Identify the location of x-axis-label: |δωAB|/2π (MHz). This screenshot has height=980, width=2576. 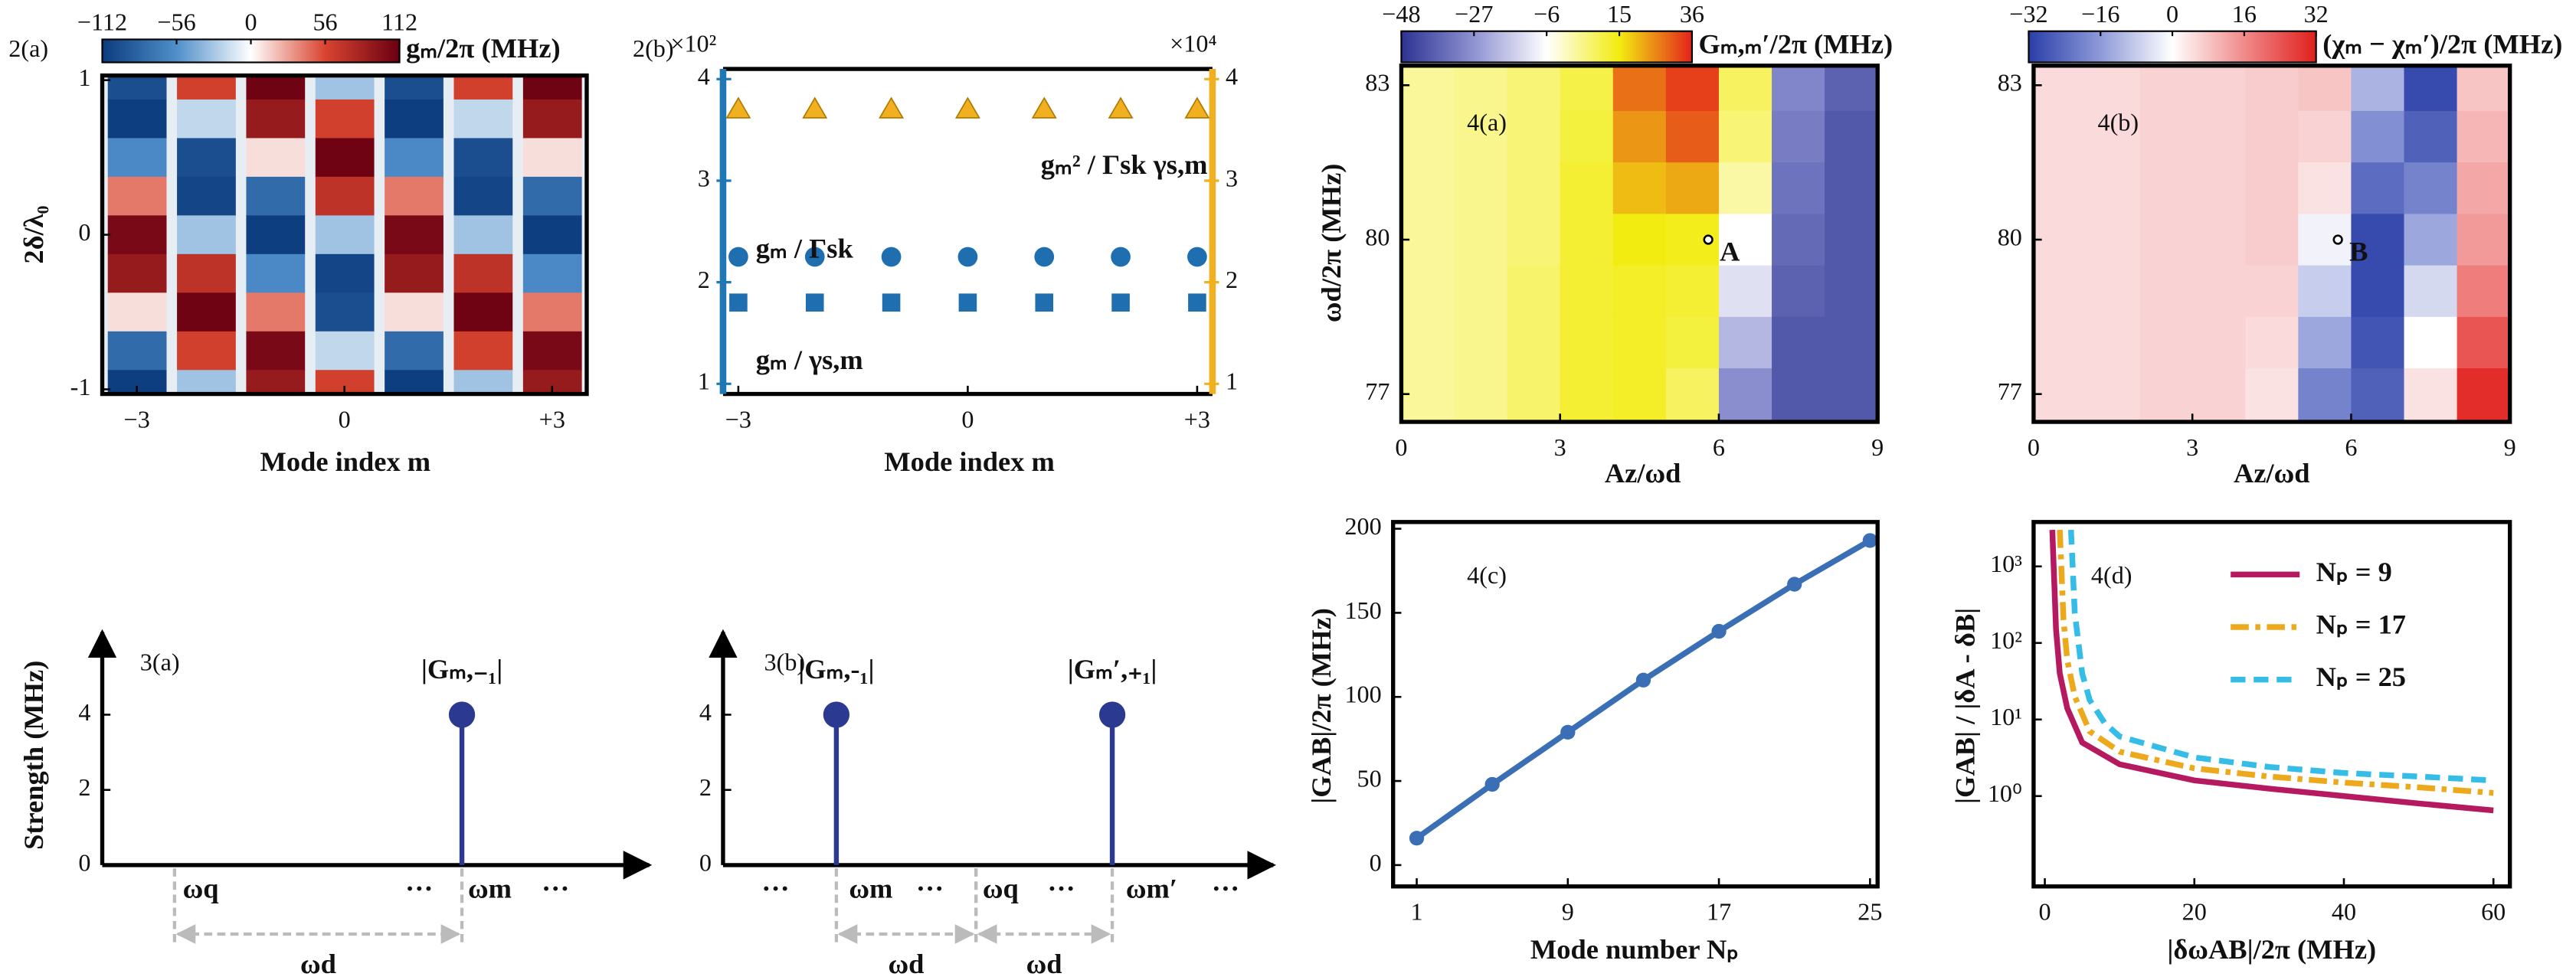
(2271, 949).